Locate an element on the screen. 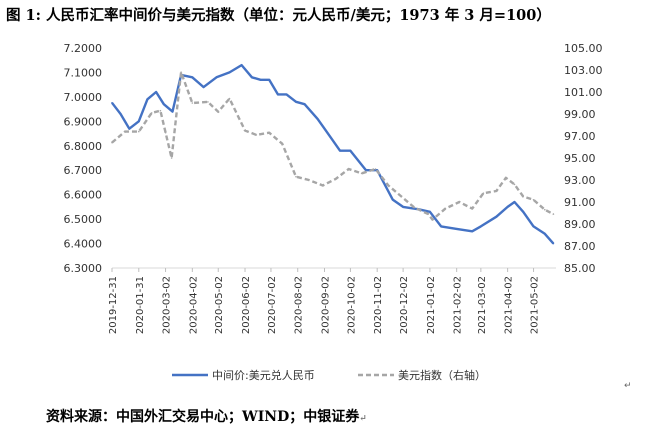 The width and height of the screenshot is (666, 442). x-tick-label: 2021-03-02 is located at coordinates (482, 305).